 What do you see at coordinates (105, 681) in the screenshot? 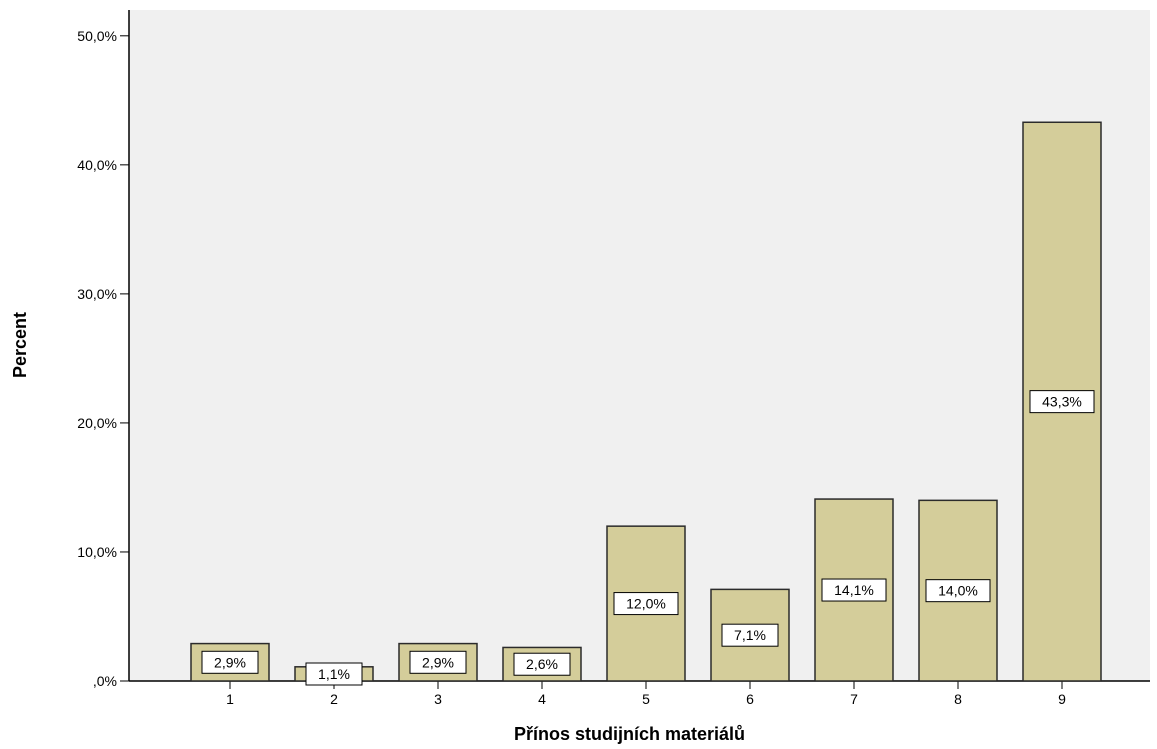
I see `y-tick-label: ,0%` at bounding box center [105, 681].